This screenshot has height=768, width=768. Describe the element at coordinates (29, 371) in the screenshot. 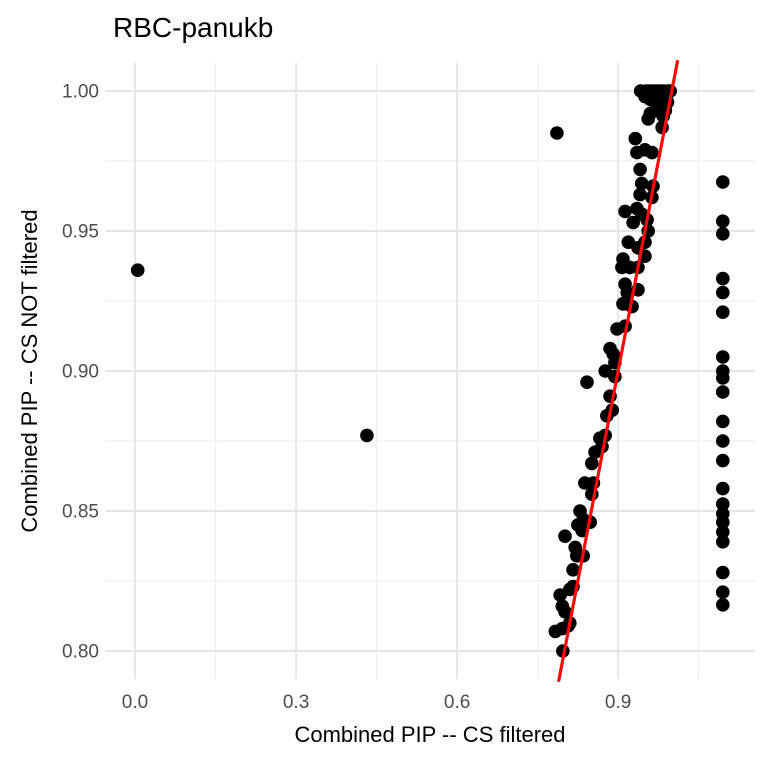

I see `y-axis-title: Combined PIP -- CS NOT filtered` at that location.